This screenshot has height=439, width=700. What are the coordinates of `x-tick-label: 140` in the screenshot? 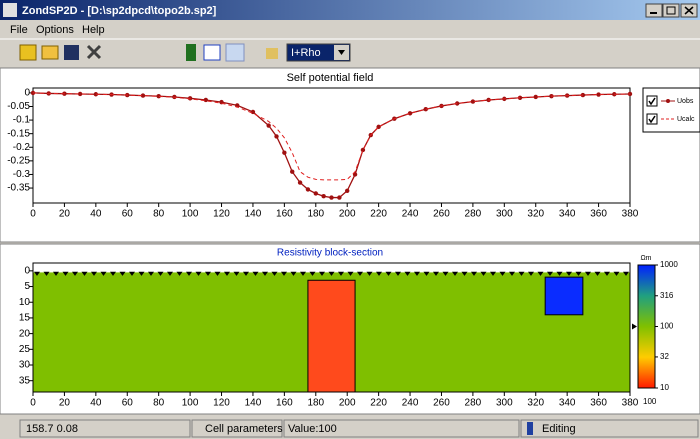 It's located at (253, 403).